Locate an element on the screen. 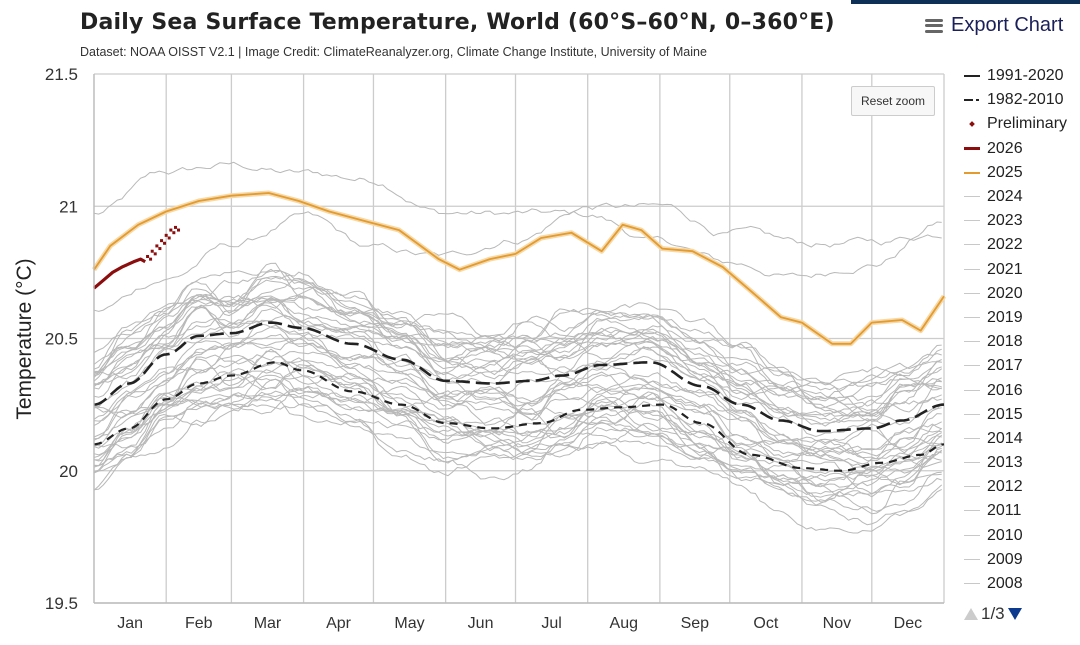 This screenshot has width=1080, height=645. legend-item-2024: 2024 is located at coordinates (1022, 197).